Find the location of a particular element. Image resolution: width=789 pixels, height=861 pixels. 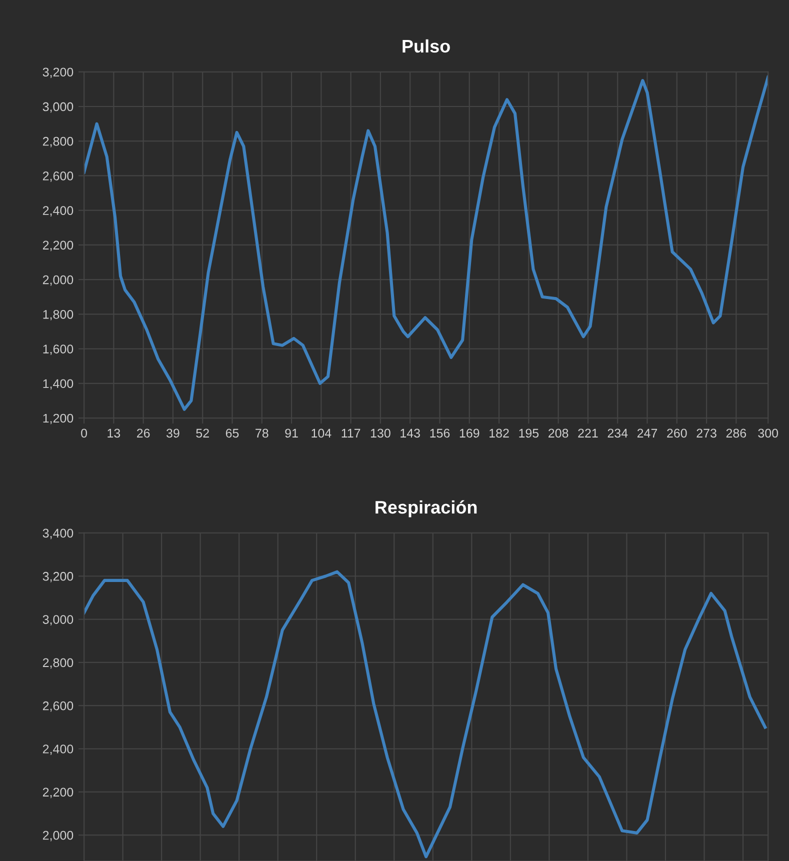

x-tick-label: 286 is located at coordinates (736, 433).